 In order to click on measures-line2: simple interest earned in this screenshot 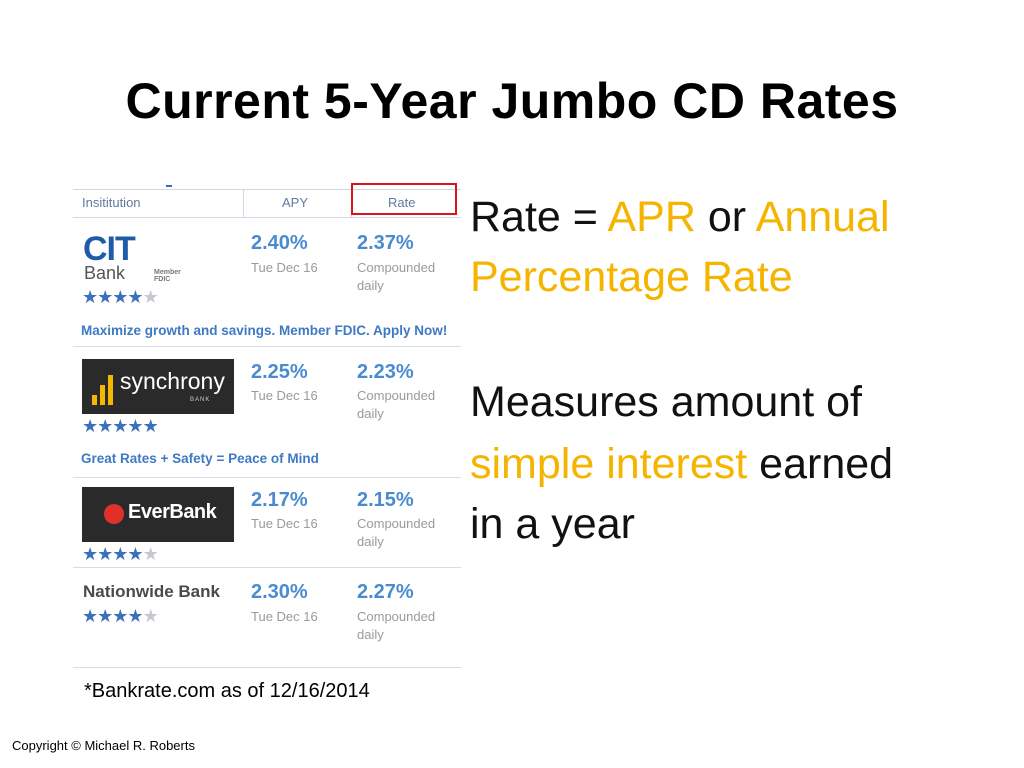, I will do `click(681, 464)`.